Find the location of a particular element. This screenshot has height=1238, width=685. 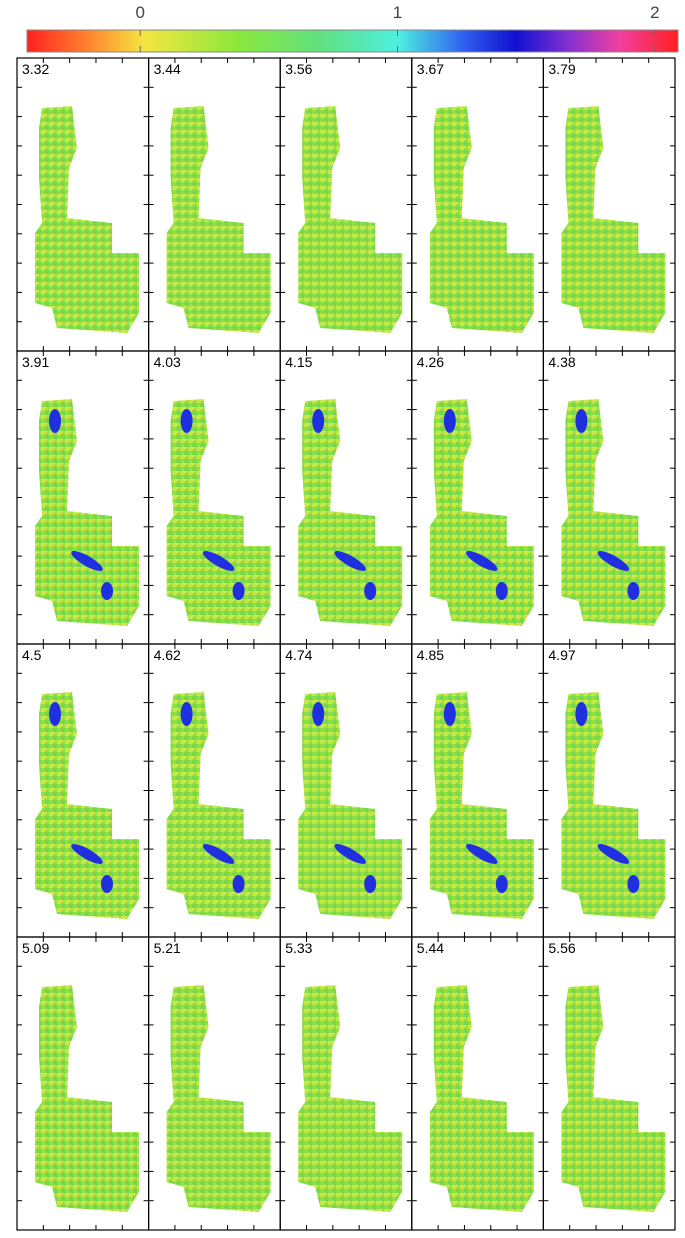

channel-panel: 5.21 is located at coordinates (214, 1083).